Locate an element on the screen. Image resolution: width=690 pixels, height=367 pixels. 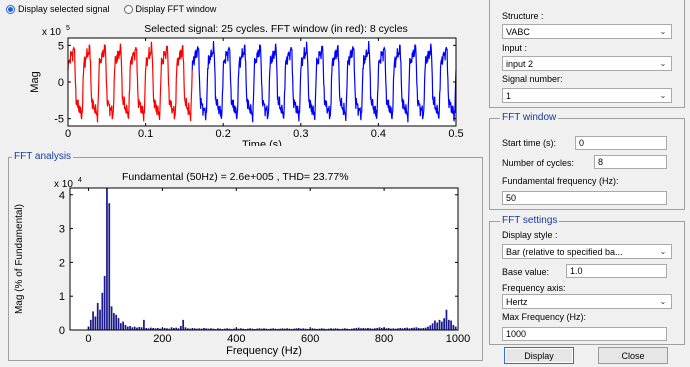
fft-x-tick-label: 1000 is located at coordinates (458, 339).